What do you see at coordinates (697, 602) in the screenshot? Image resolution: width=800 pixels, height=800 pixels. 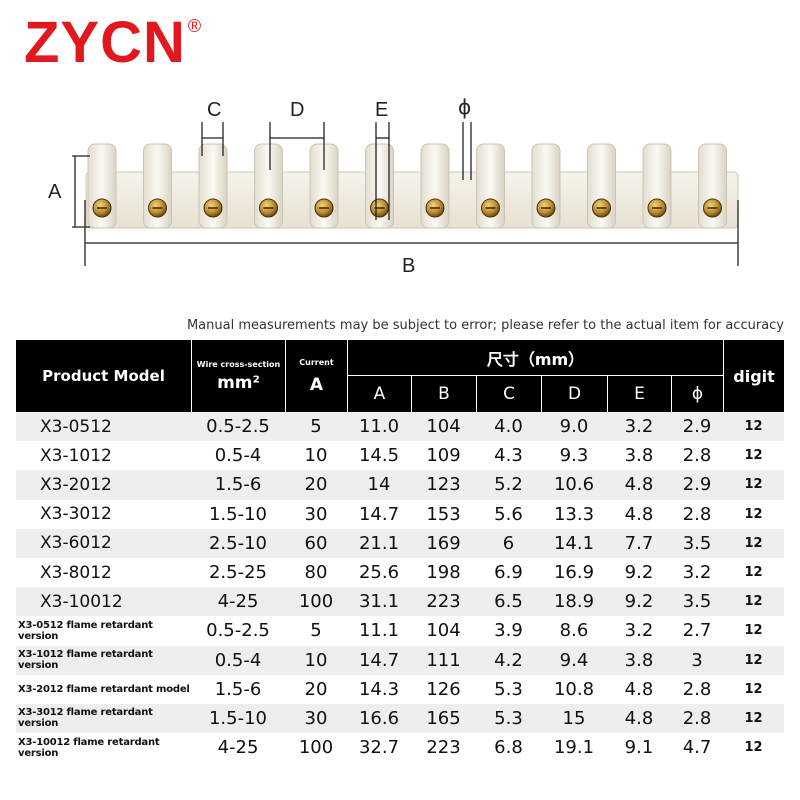 I see `cell-phi: 3.5` at bounding box center [697, 602].